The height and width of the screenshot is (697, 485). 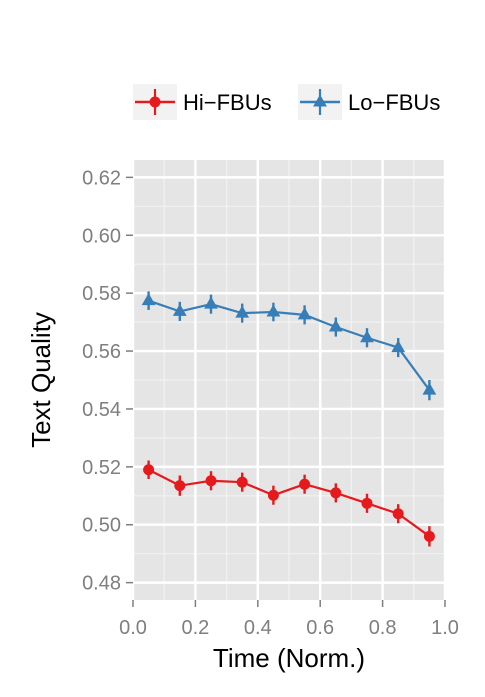 What do you see at coordinates (286, 102) in the screenshot?
I see `legend: Hi−FBUs Lo−FBUs` at bounding box center [286, 102].